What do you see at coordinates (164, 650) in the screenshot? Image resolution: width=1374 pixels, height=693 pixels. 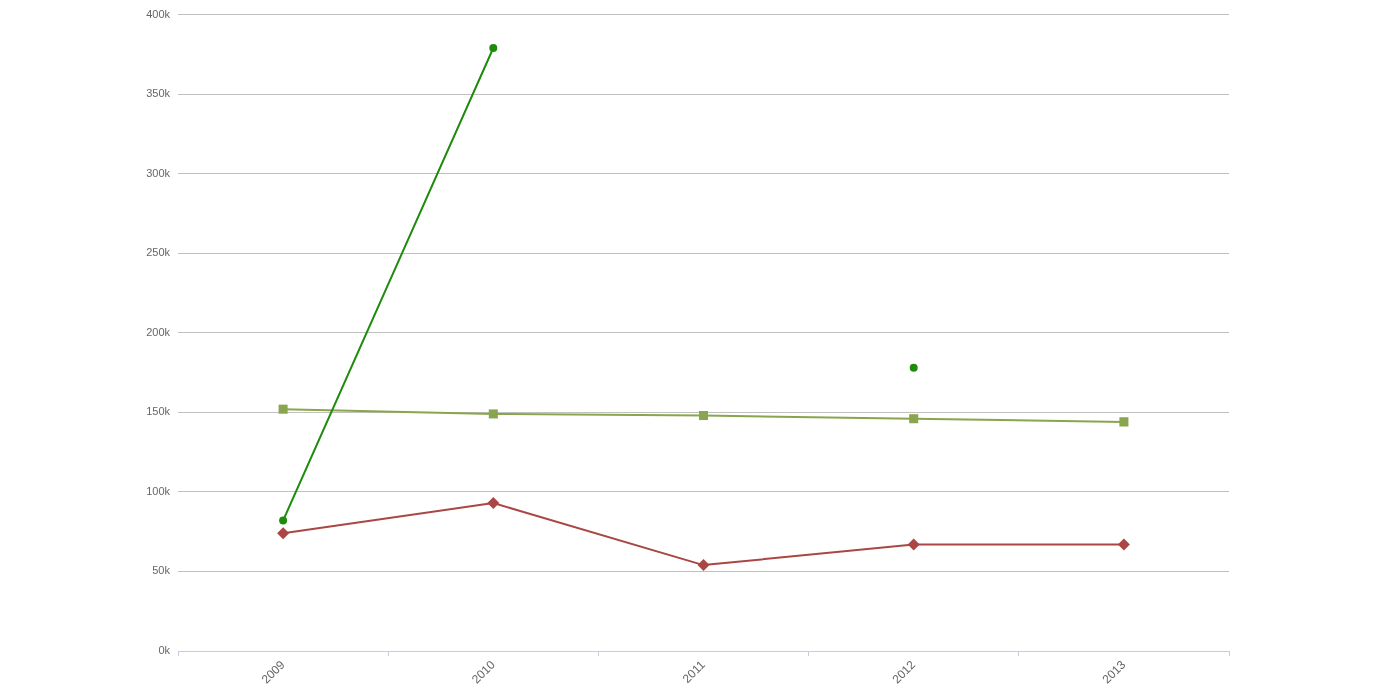 I see `y-tick-label: 0k` at bounding box center [164, 650].